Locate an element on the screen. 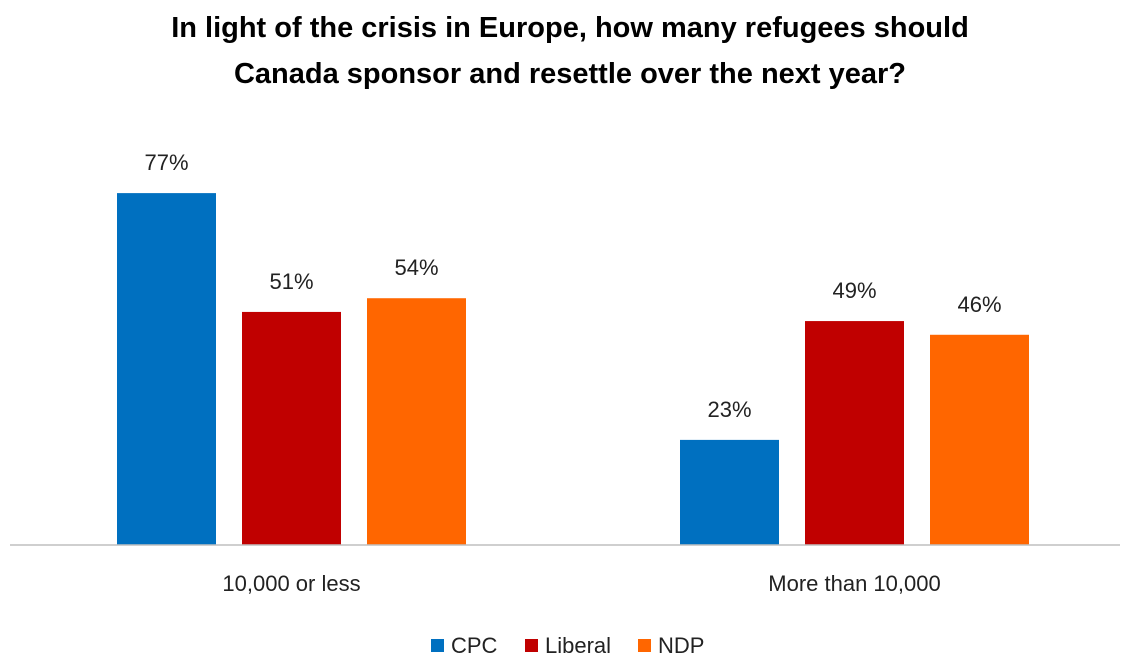  data-label-ndp-more-than-10-000: 46% is located at coordinates (979, 304).